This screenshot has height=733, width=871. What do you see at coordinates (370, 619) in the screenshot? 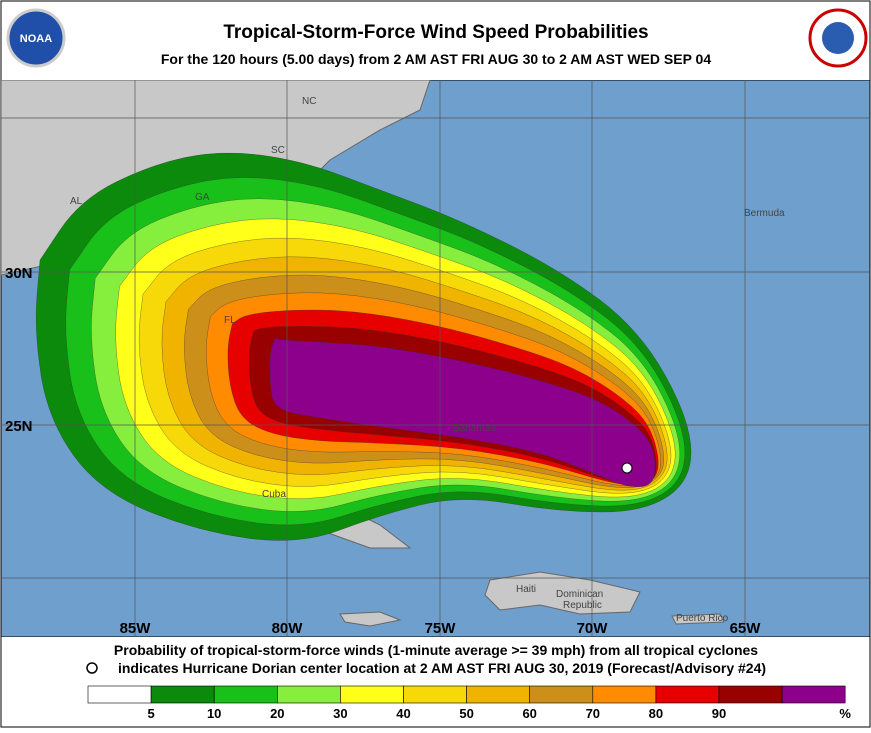
I see `jamaica` at bounding box center [370, 619].